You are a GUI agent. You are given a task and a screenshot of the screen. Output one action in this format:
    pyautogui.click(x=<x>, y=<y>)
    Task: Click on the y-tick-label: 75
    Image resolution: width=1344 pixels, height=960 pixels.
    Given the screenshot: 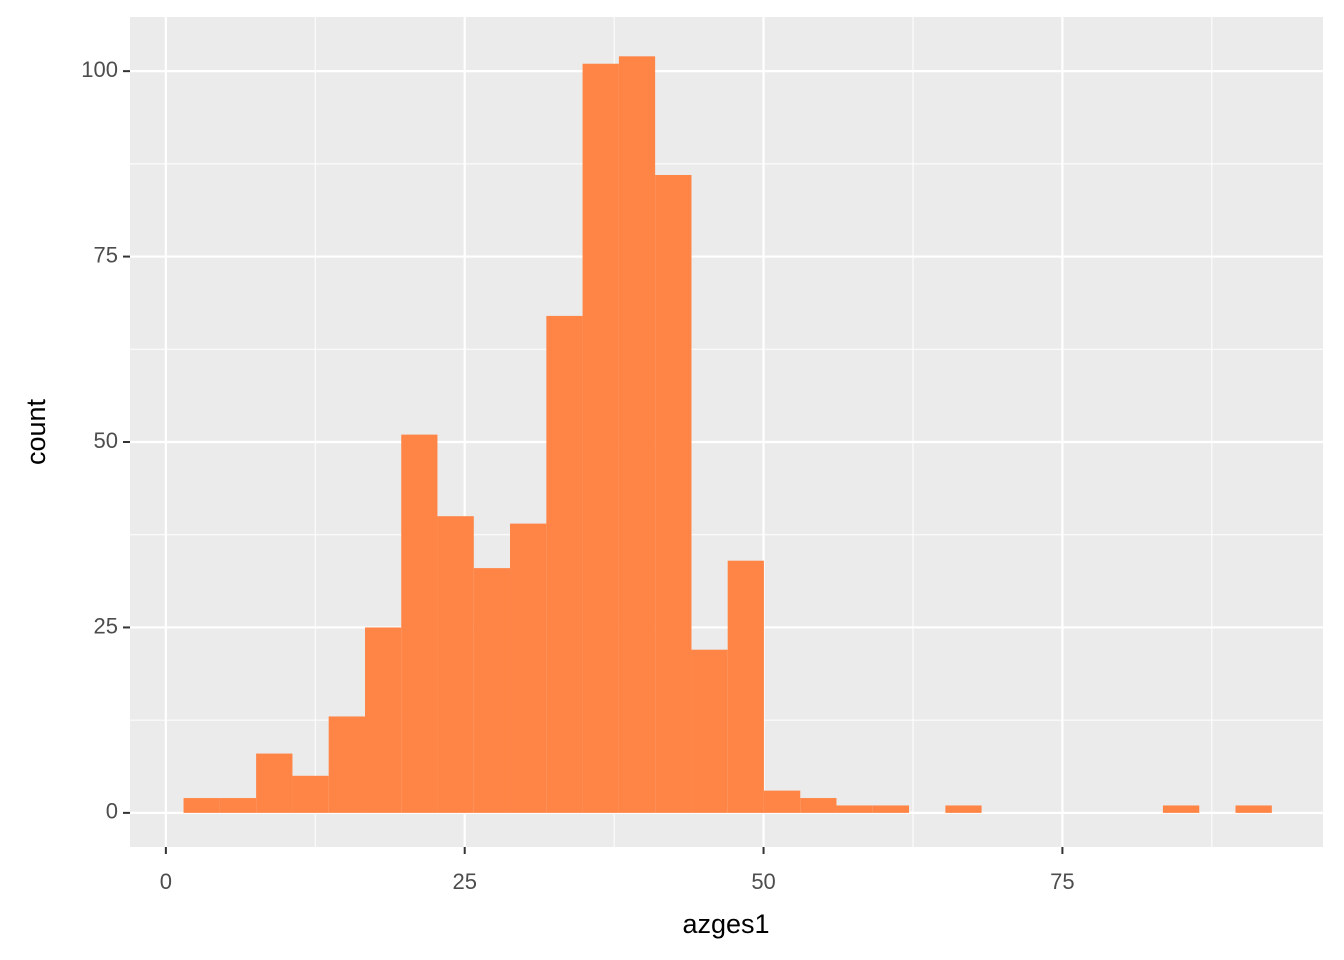 What is the action you would take?
    pyautogui.click(x=106, y=254)
    